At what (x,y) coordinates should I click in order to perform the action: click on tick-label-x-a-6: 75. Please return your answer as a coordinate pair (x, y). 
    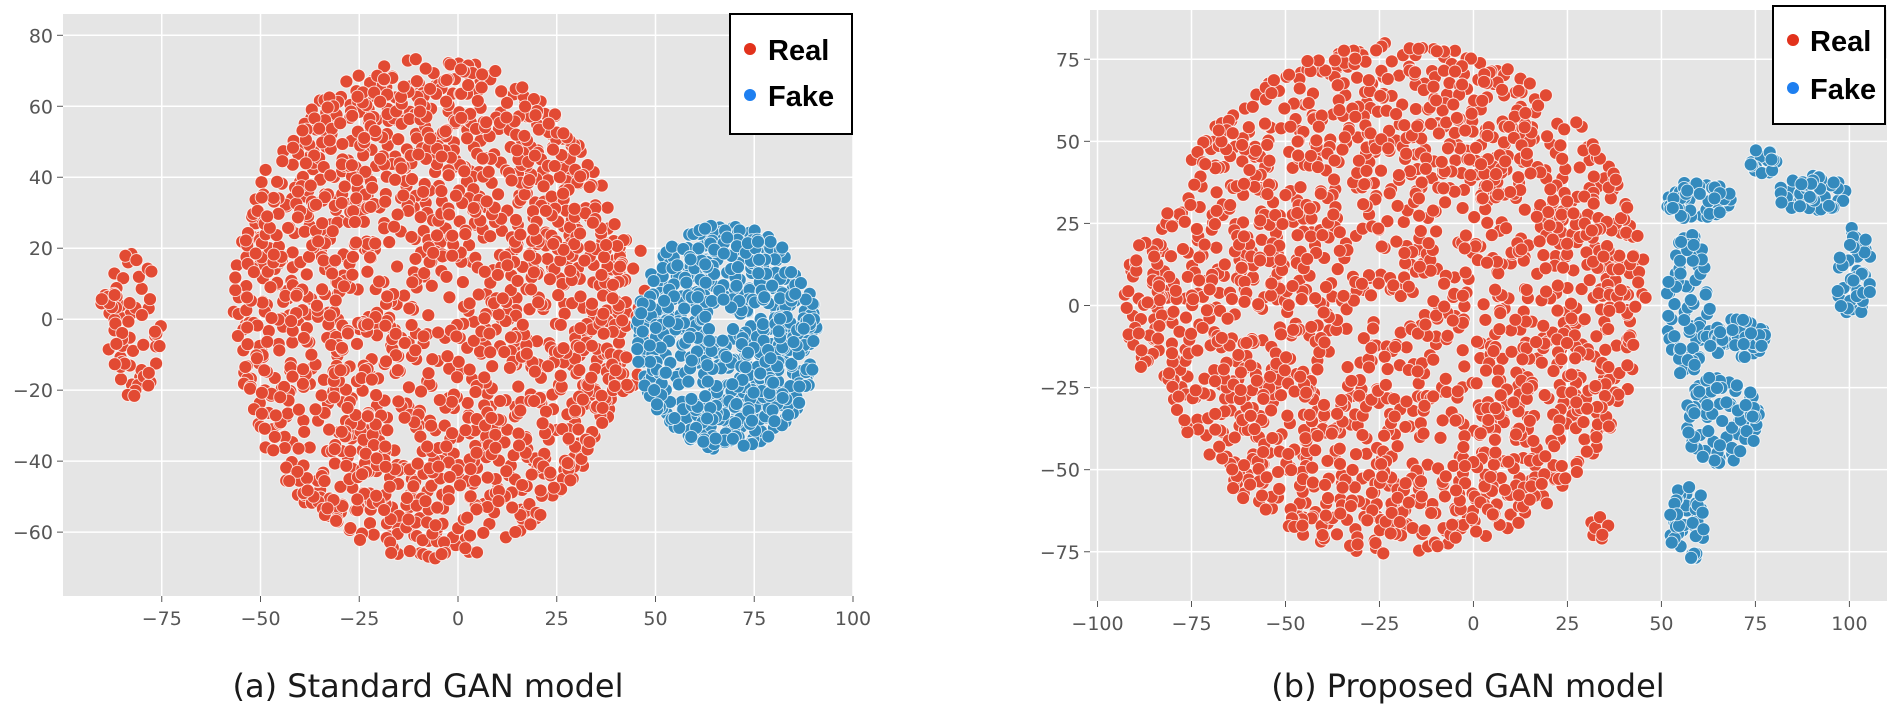
    Looking at the image, I should click on (754, 619).